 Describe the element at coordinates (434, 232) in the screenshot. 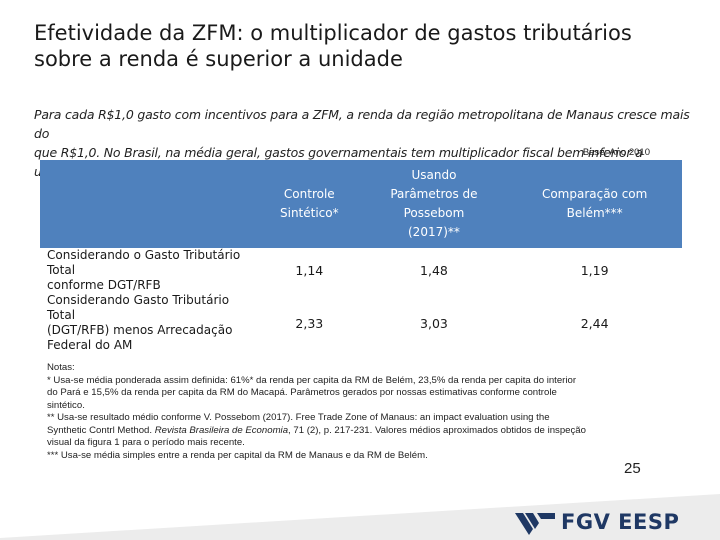

I see `header-line: (2017)**` at that location.